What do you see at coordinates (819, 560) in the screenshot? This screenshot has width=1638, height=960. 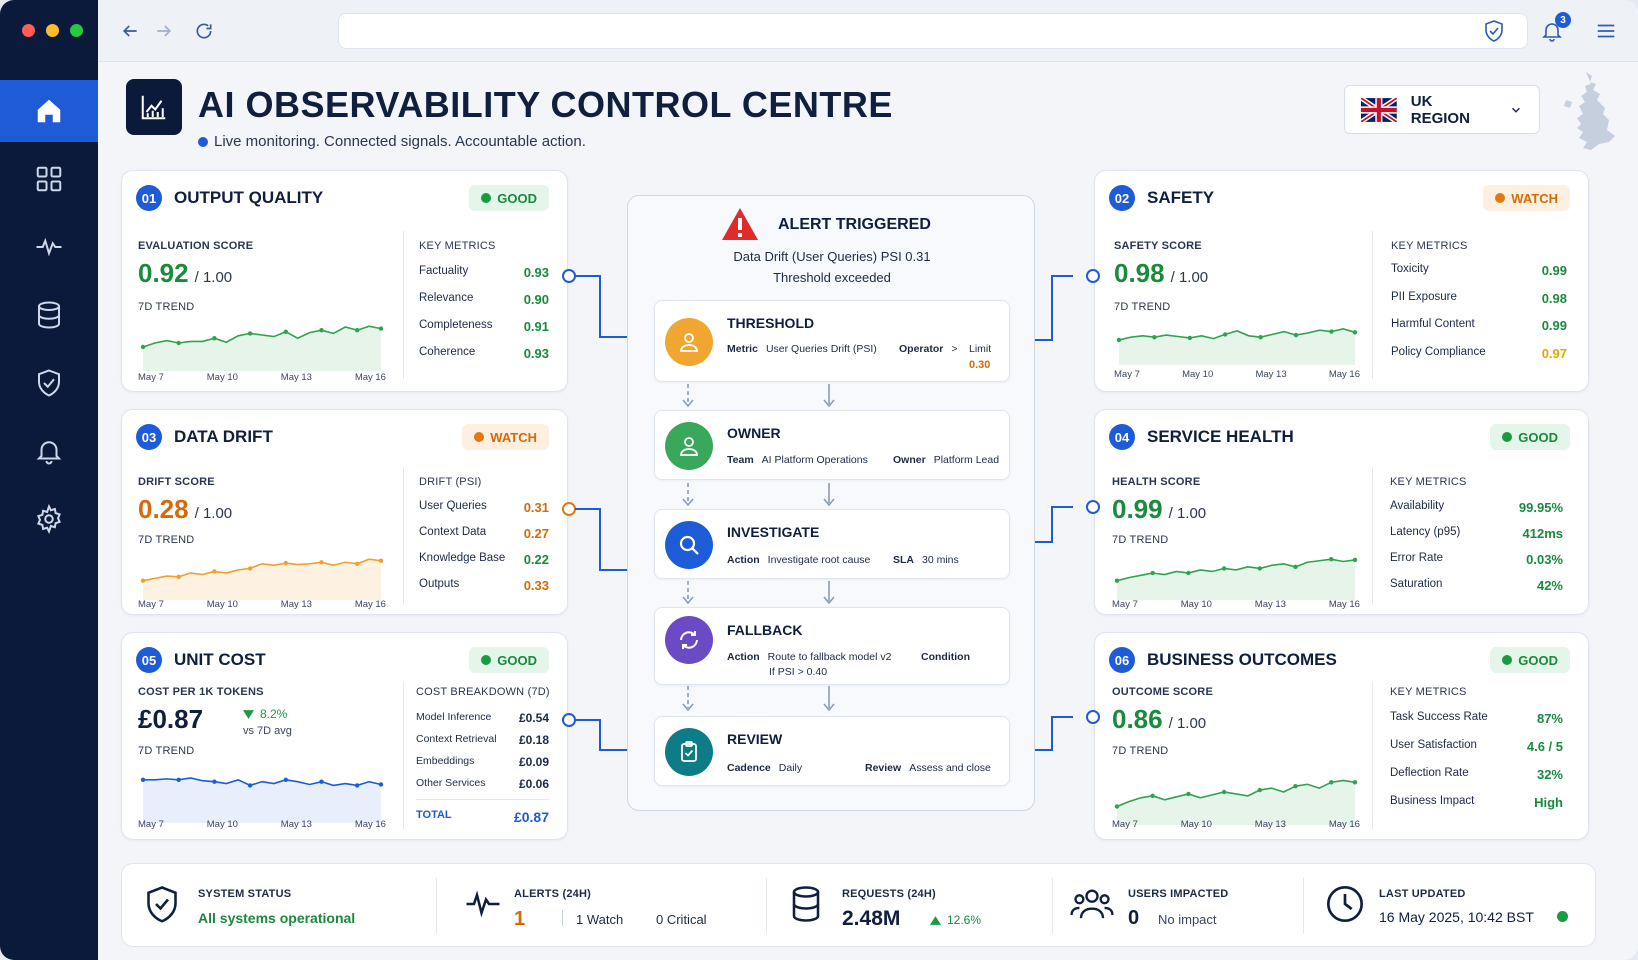 I see `field-value: Investigate root cause` at bounding box center [819, 560].